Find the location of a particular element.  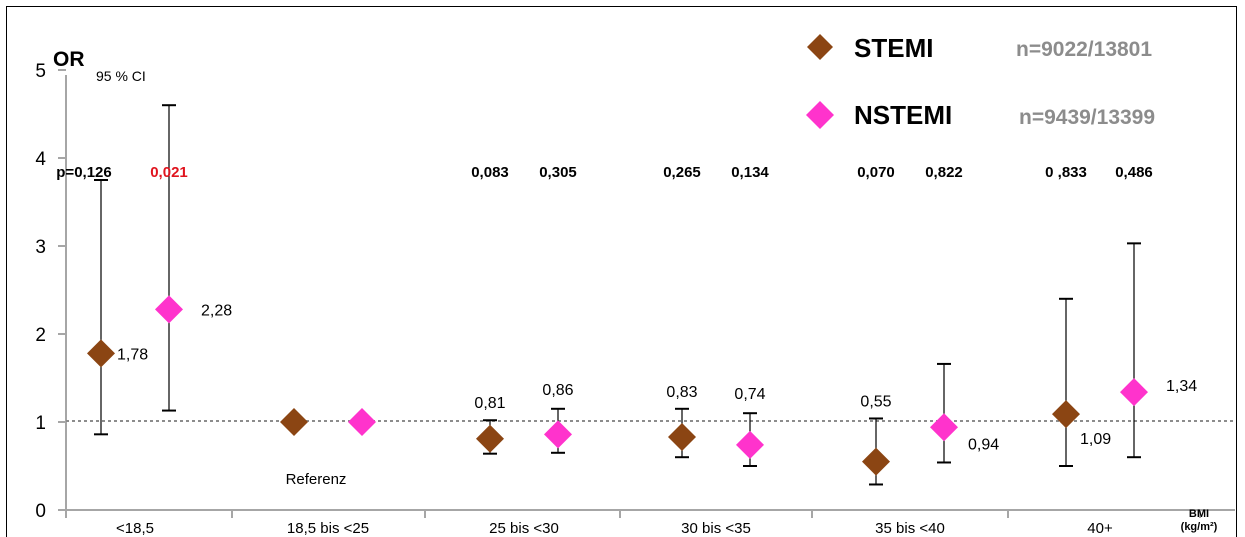

legend-marker-stemi is located at coordinates (820, 47).